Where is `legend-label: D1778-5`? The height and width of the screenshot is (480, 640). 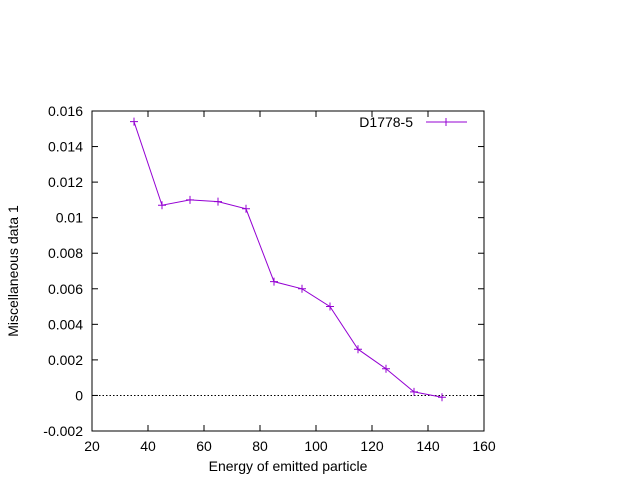 legend-label: D1778-5 is located at coordinates (386, 122).